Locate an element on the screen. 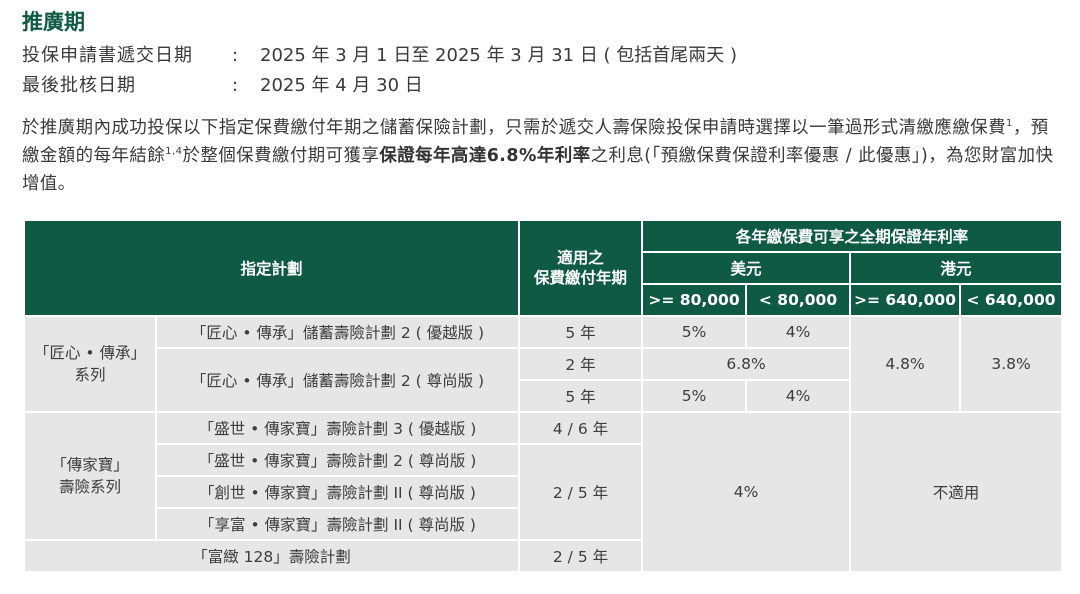  header-rate-group: 各年繳保費可享之全期保證年利率 is located at coordinates (852, 236).